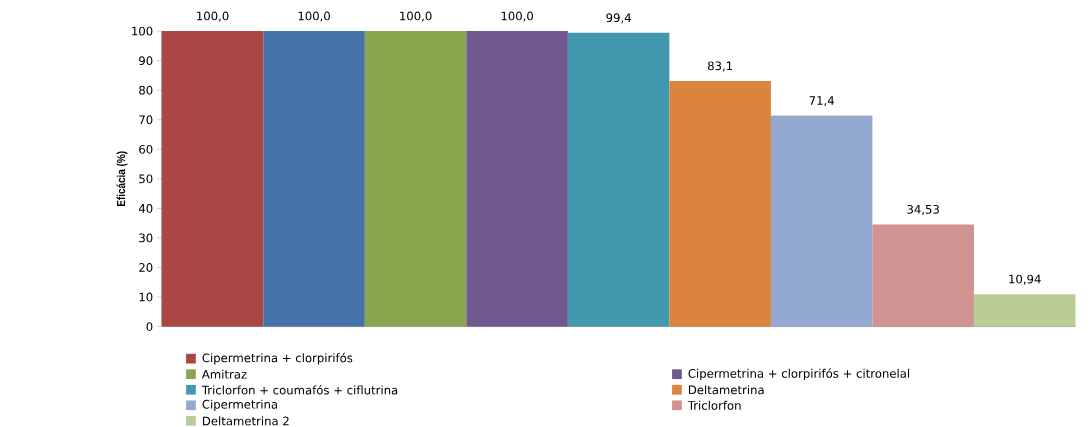 The height and width of the screenshot is (427, 1091). Describe the element at coordinates (146, 149) in the screenshot. I see `y-tick-label: 60` at that location.